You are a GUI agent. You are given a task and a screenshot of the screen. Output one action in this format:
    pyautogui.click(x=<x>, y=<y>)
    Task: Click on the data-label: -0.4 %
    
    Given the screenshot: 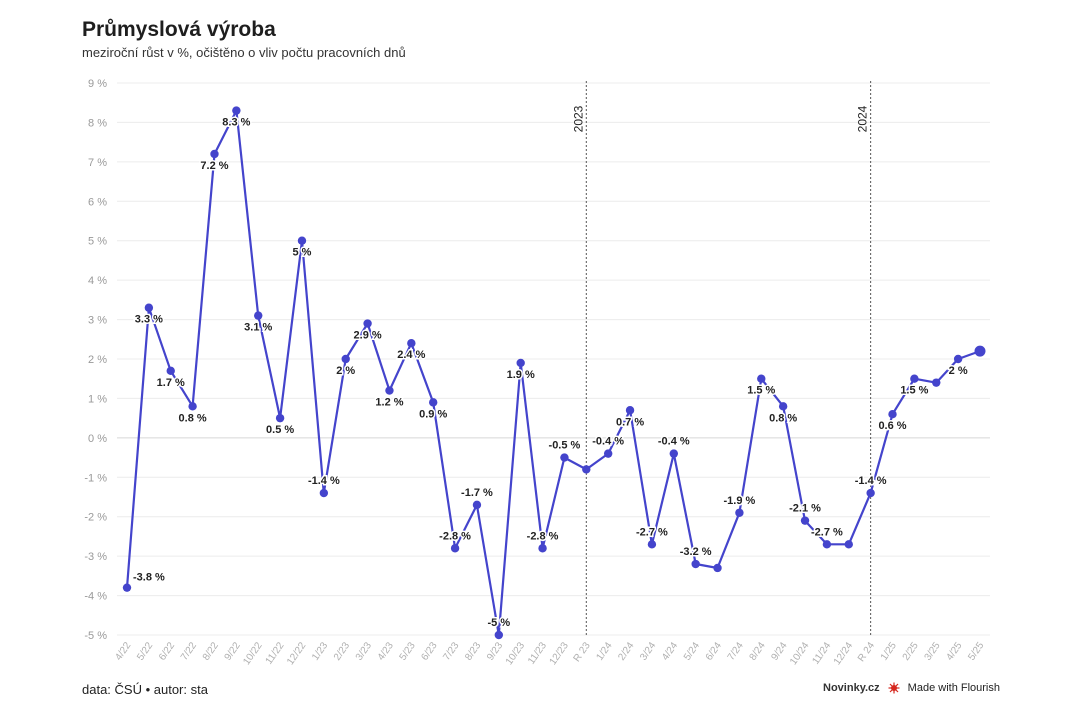 What is the action you would take?
    pyautogui.click(x=608, y=442)
    